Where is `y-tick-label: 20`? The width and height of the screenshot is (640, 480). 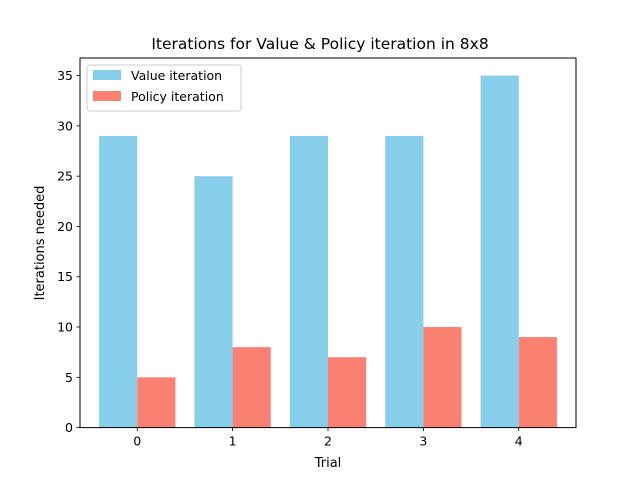
y-tick-label: 20 is located at coordinates (65, 226).